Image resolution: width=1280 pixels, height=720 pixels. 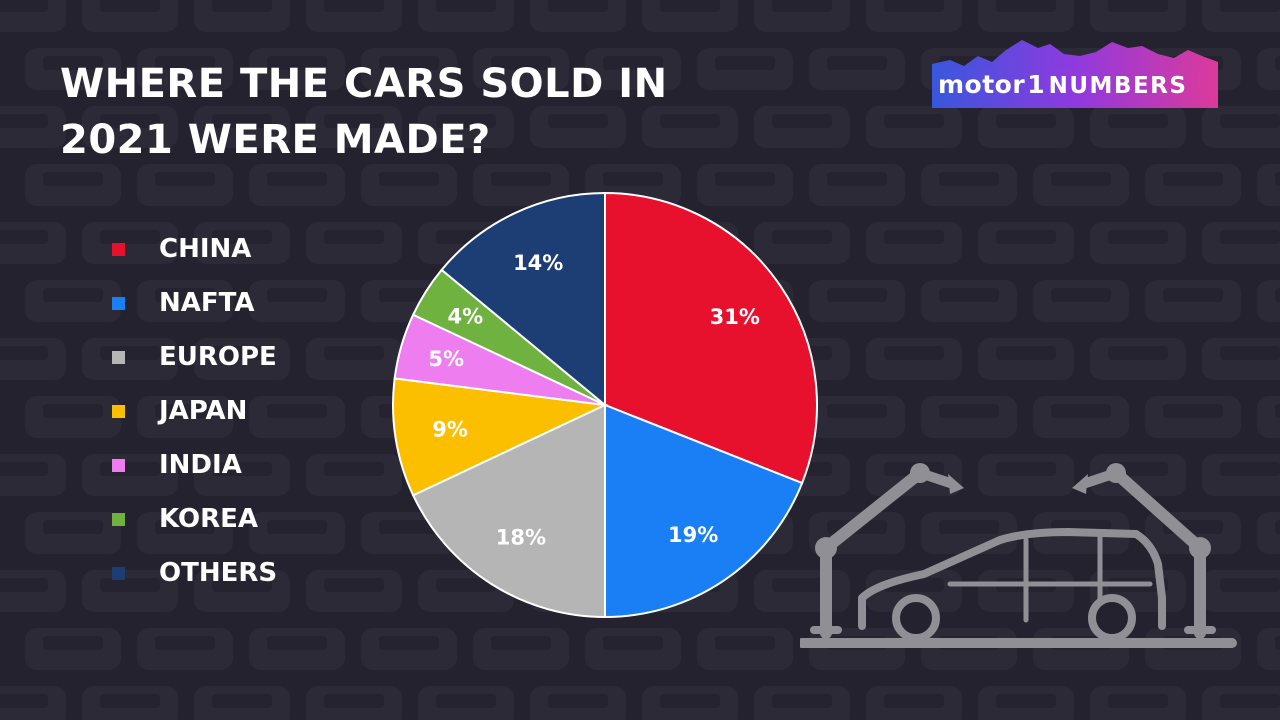 What do you see at coordinates (538, 263) in the screenshot?
I see `slice-label-others: 14%` at bounding box center [538, 263].